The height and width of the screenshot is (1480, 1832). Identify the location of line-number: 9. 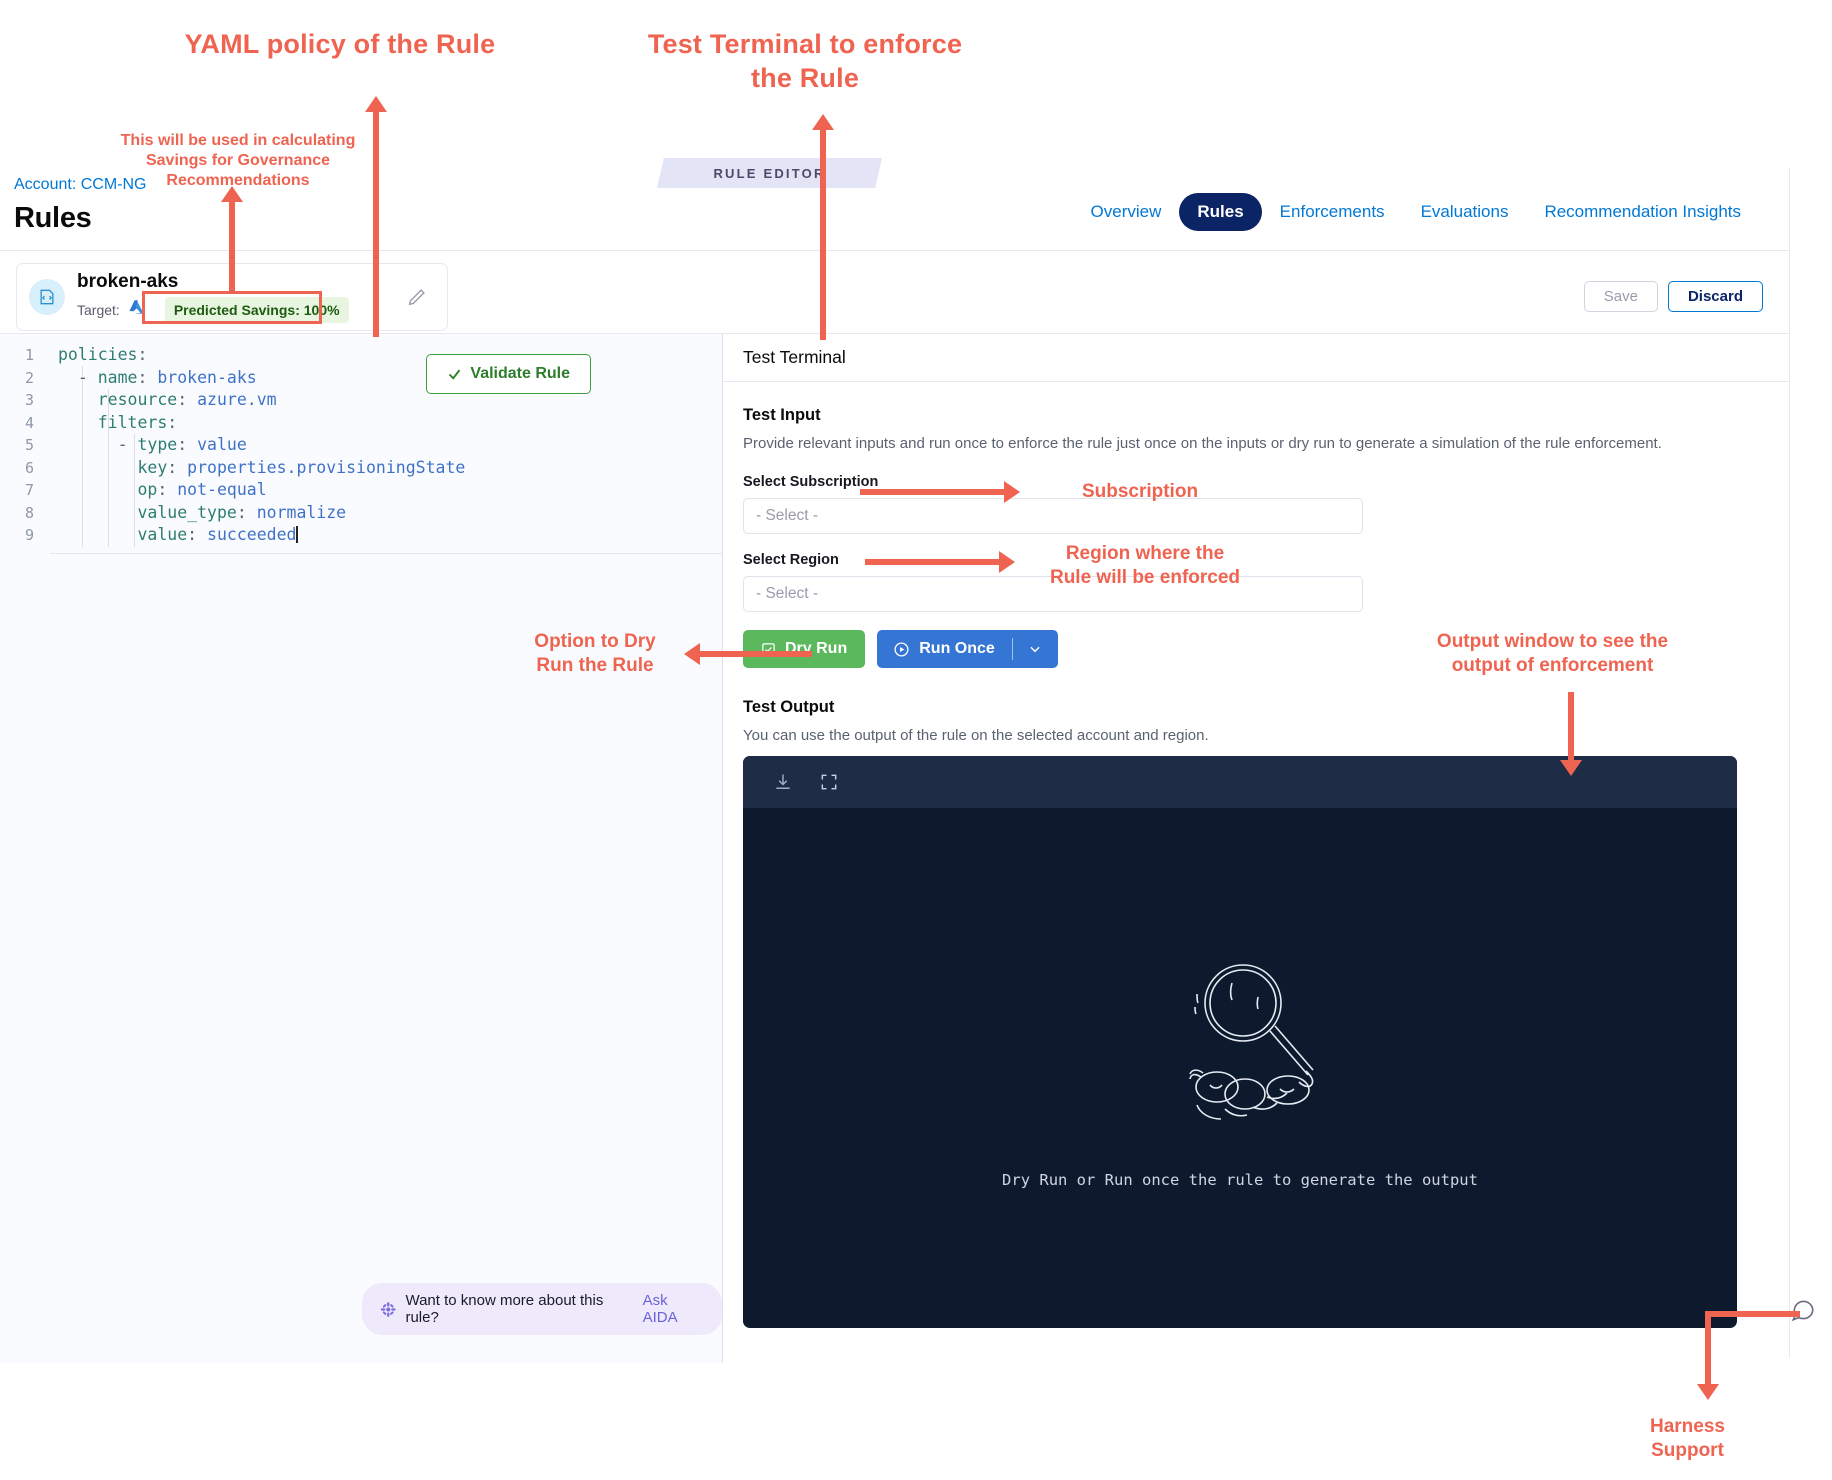
(29, 535).